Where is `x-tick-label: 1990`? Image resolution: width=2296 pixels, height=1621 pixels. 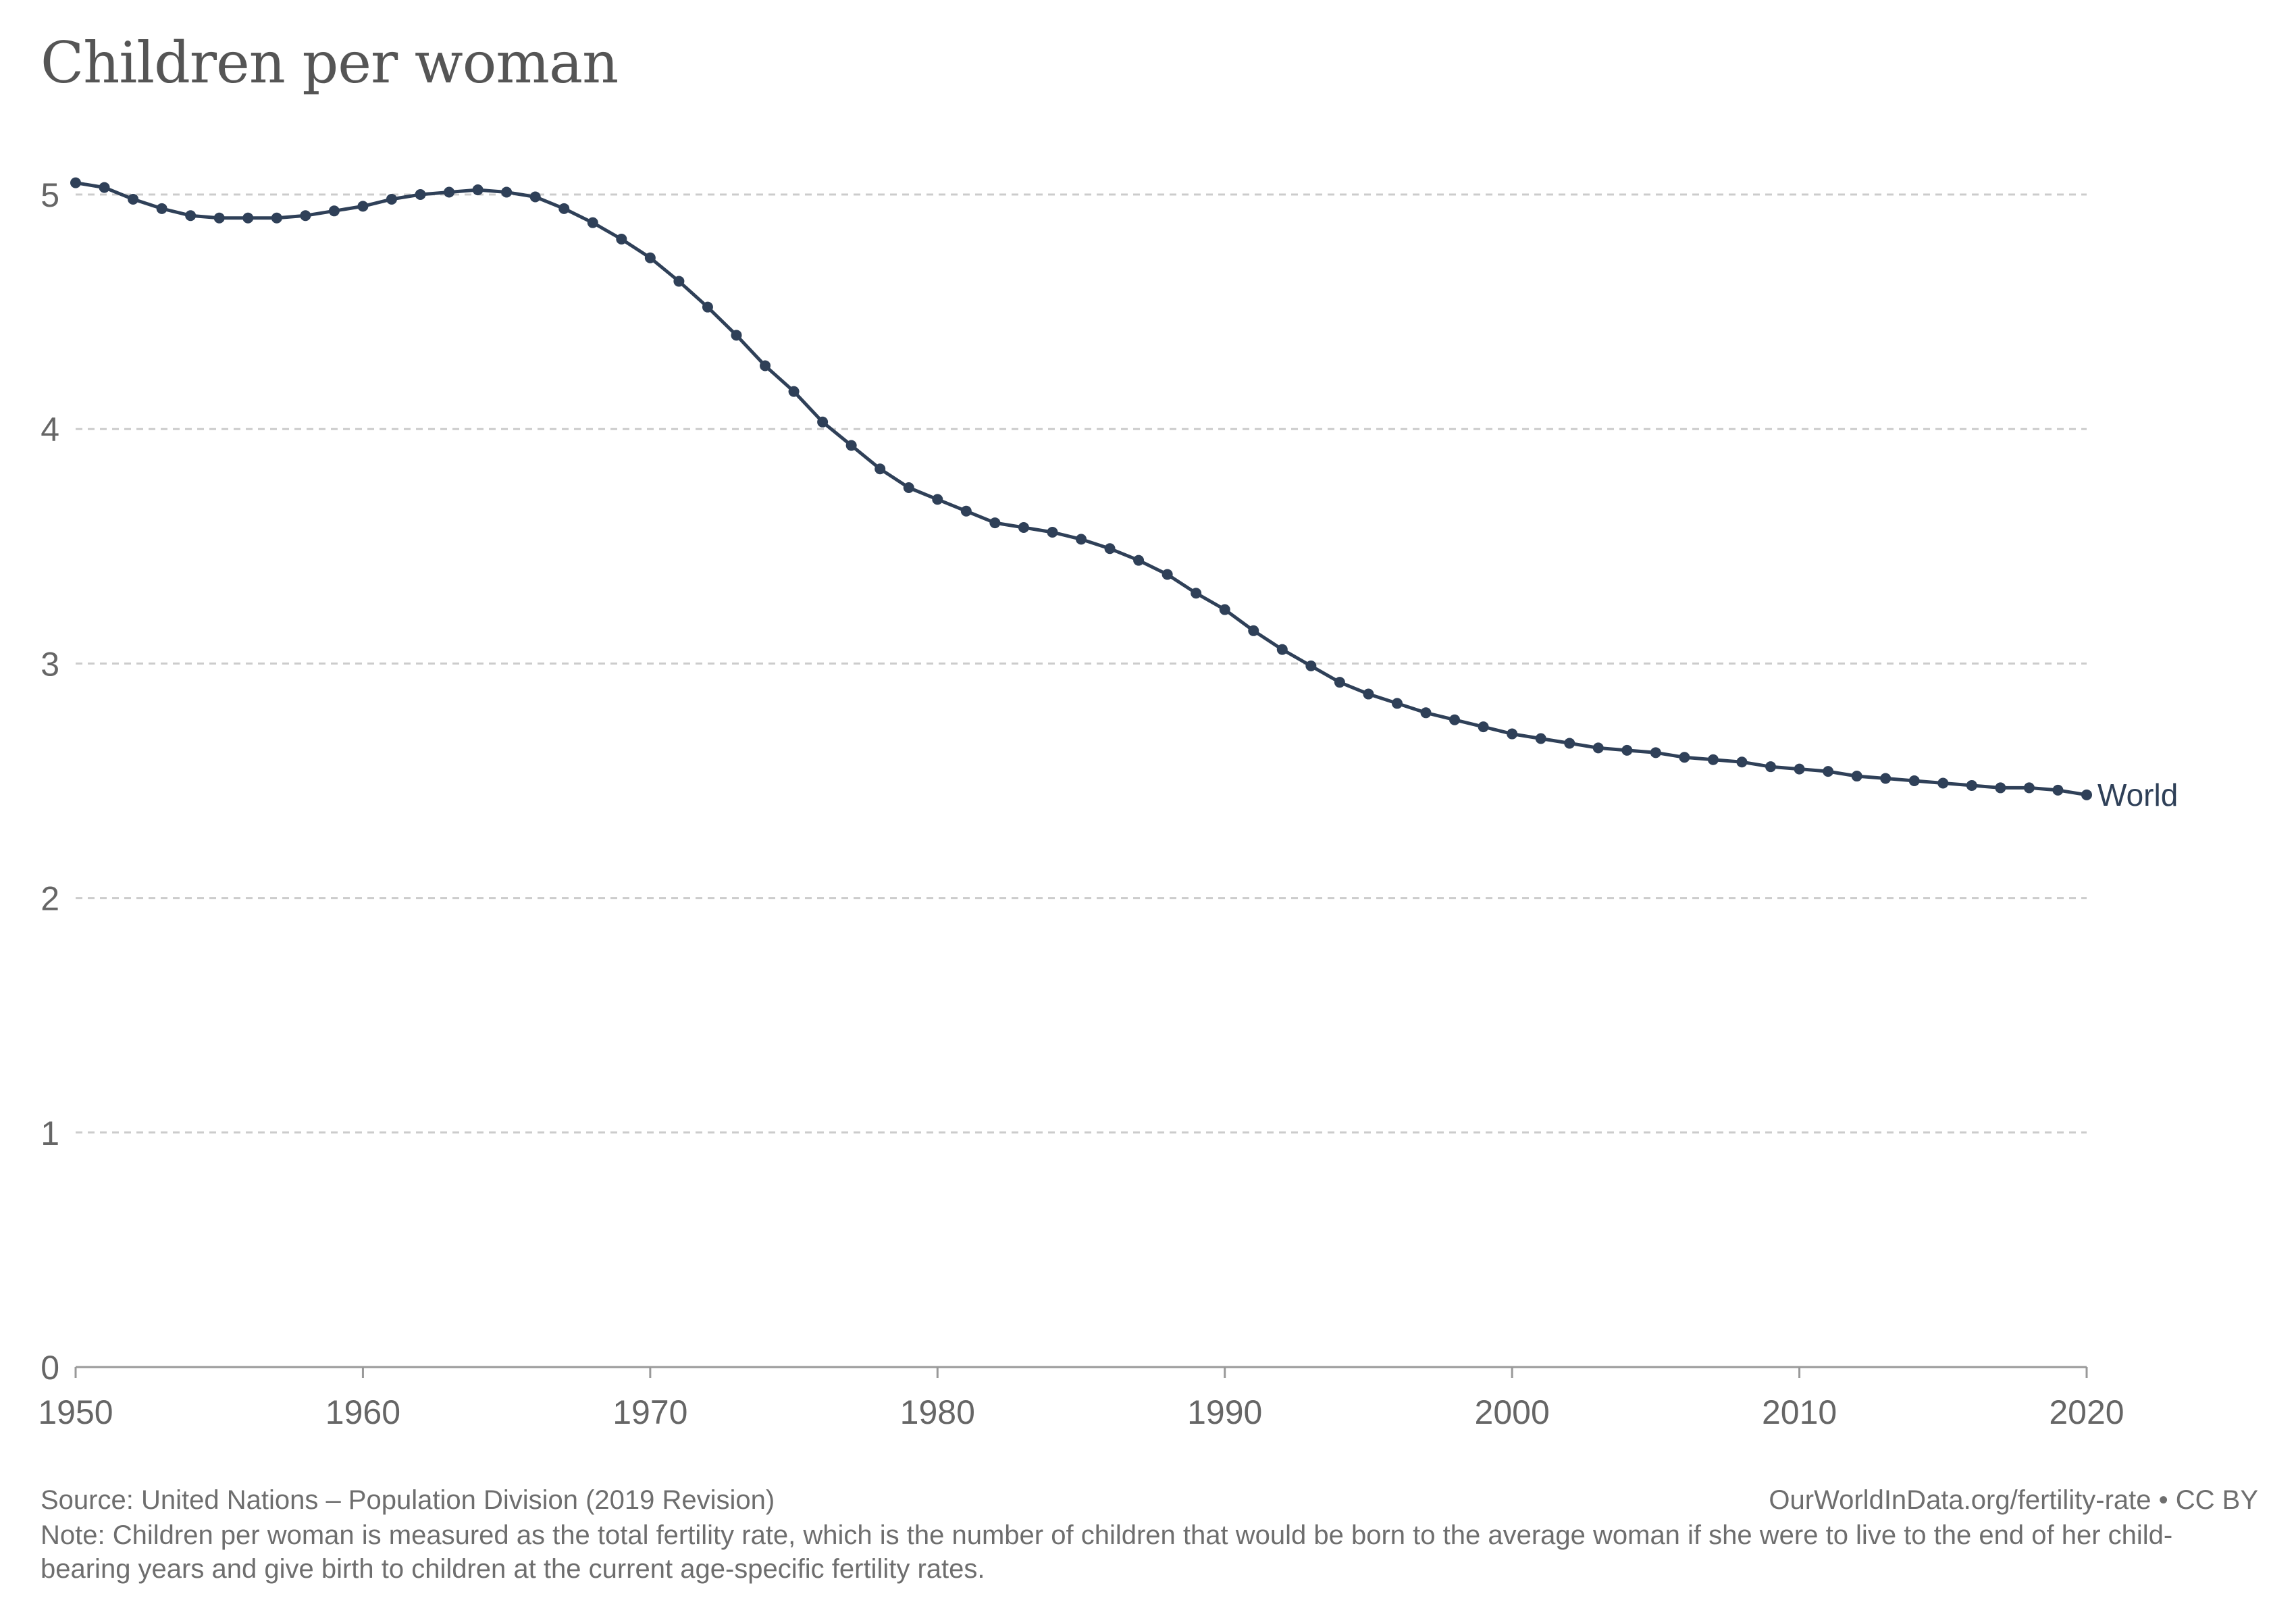
x-tick-label: 1990 is located at coordinates (1224, 1412).